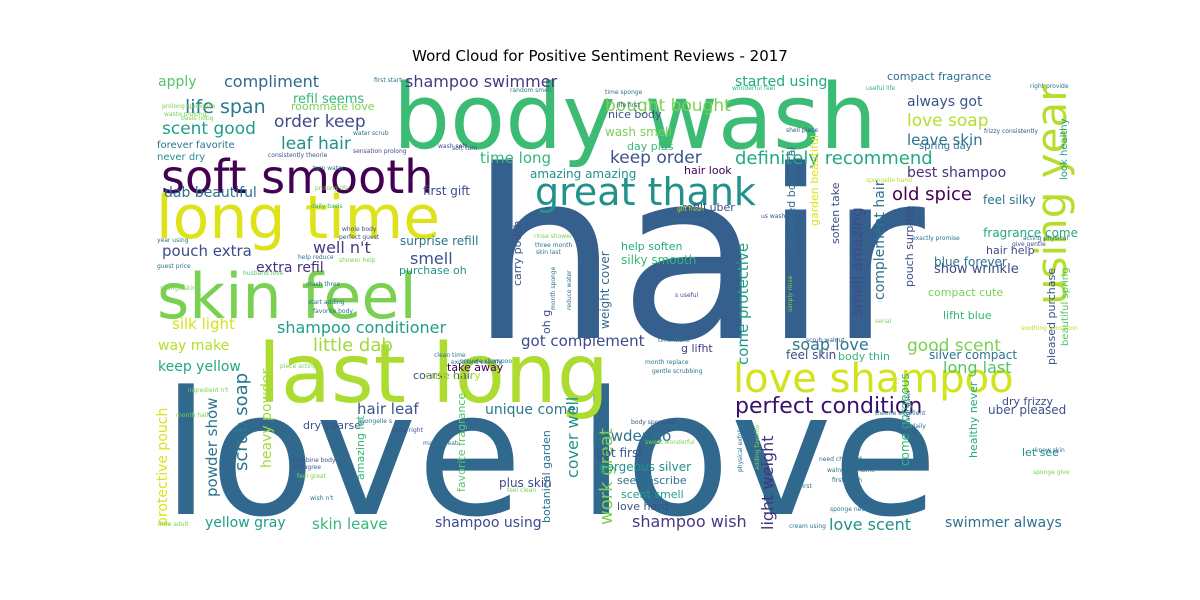  Describe the element at coordinates (174, 266) in the screenshot. I see `word-guest-price: guest price` at that location.